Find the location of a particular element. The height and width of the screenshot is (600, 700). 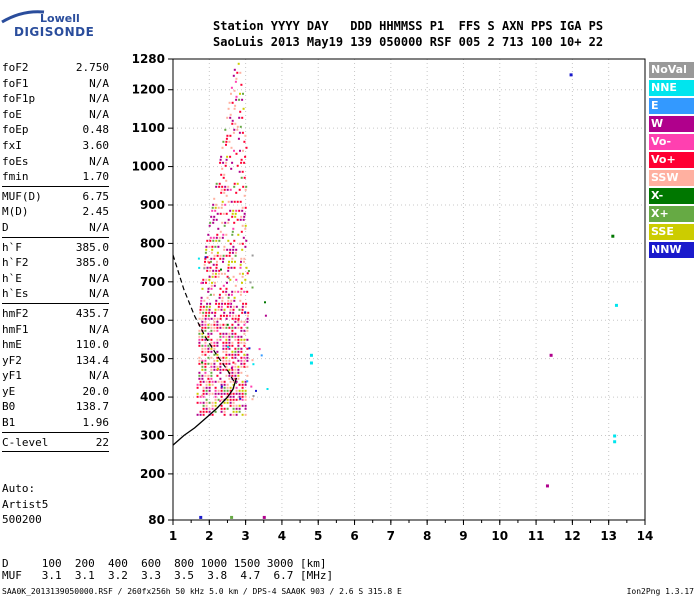

param-value: 1.70 is located at coordinates (96, 177).